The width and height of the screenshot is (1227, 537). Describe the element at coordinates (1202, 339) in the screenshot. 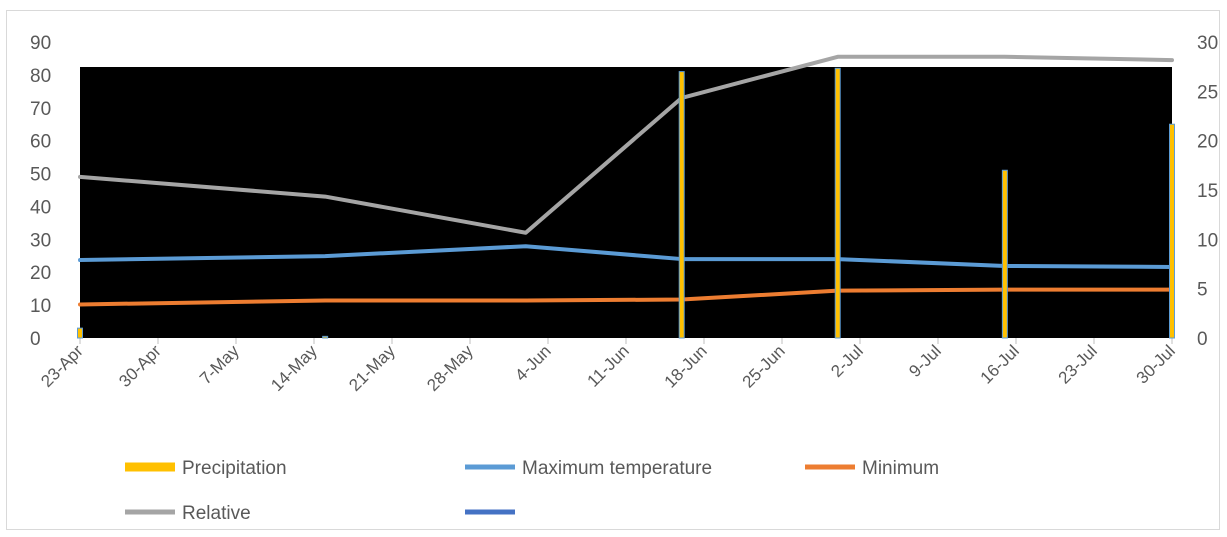

I see `y-right-tick-label: 0` at that location.